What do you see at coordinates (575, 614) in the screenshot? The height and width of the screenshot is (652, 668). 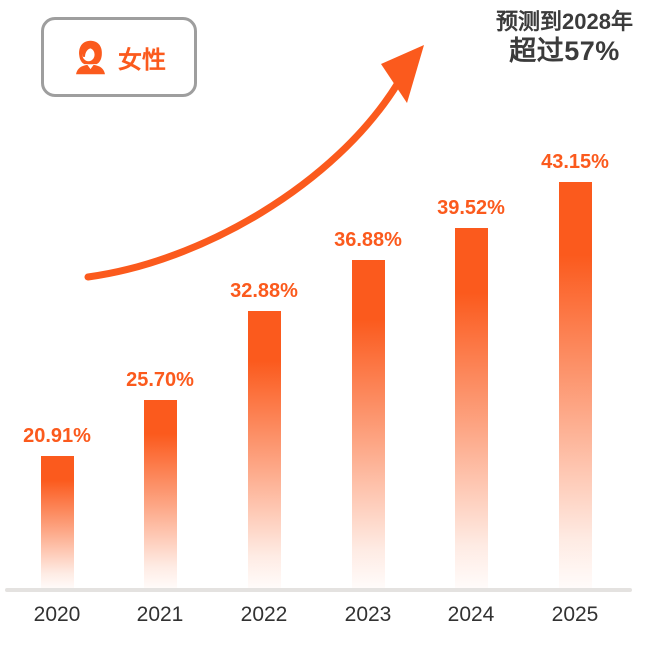 I see `x-tick-2025: 2025` at bounding box center [575, 614].